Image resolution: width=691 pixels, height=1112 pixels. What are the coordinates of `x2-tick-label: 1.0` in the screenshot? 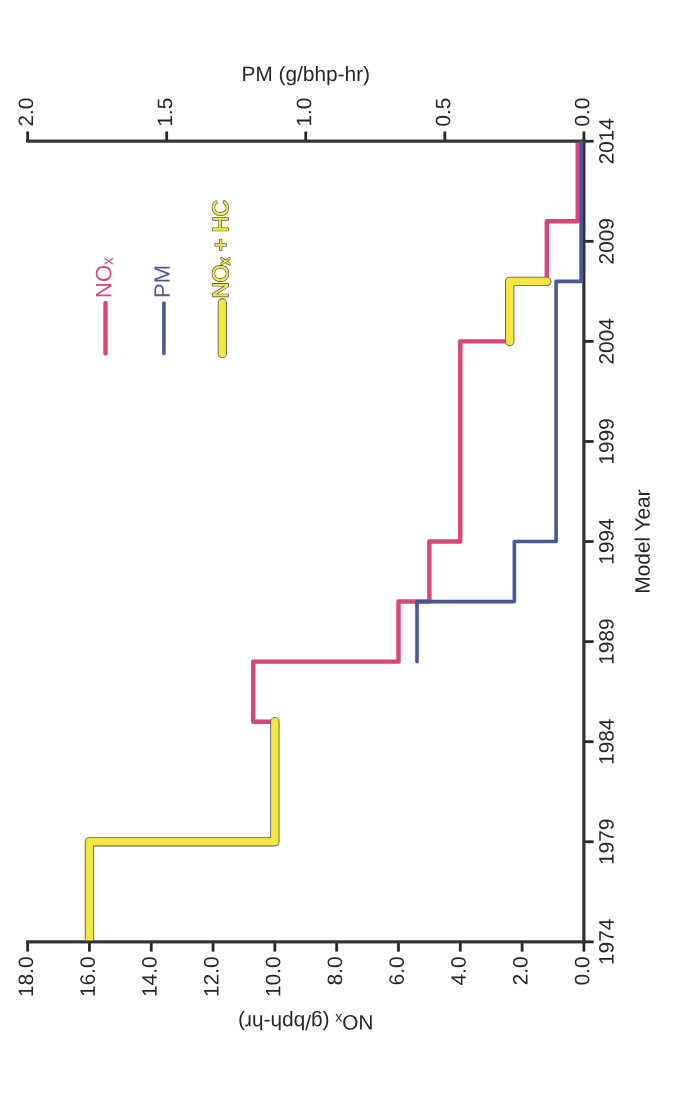 It's located at (304, 112).